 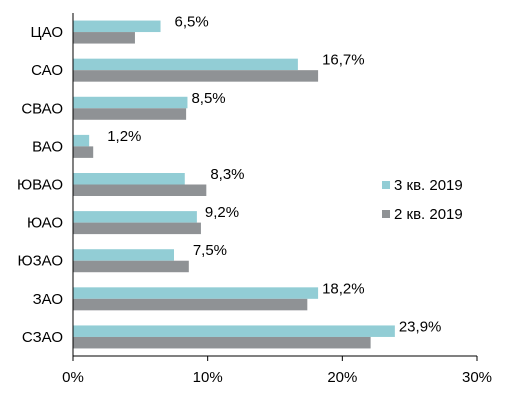 I want to click on data-label: 16,7%, so click(x=343, y=60).